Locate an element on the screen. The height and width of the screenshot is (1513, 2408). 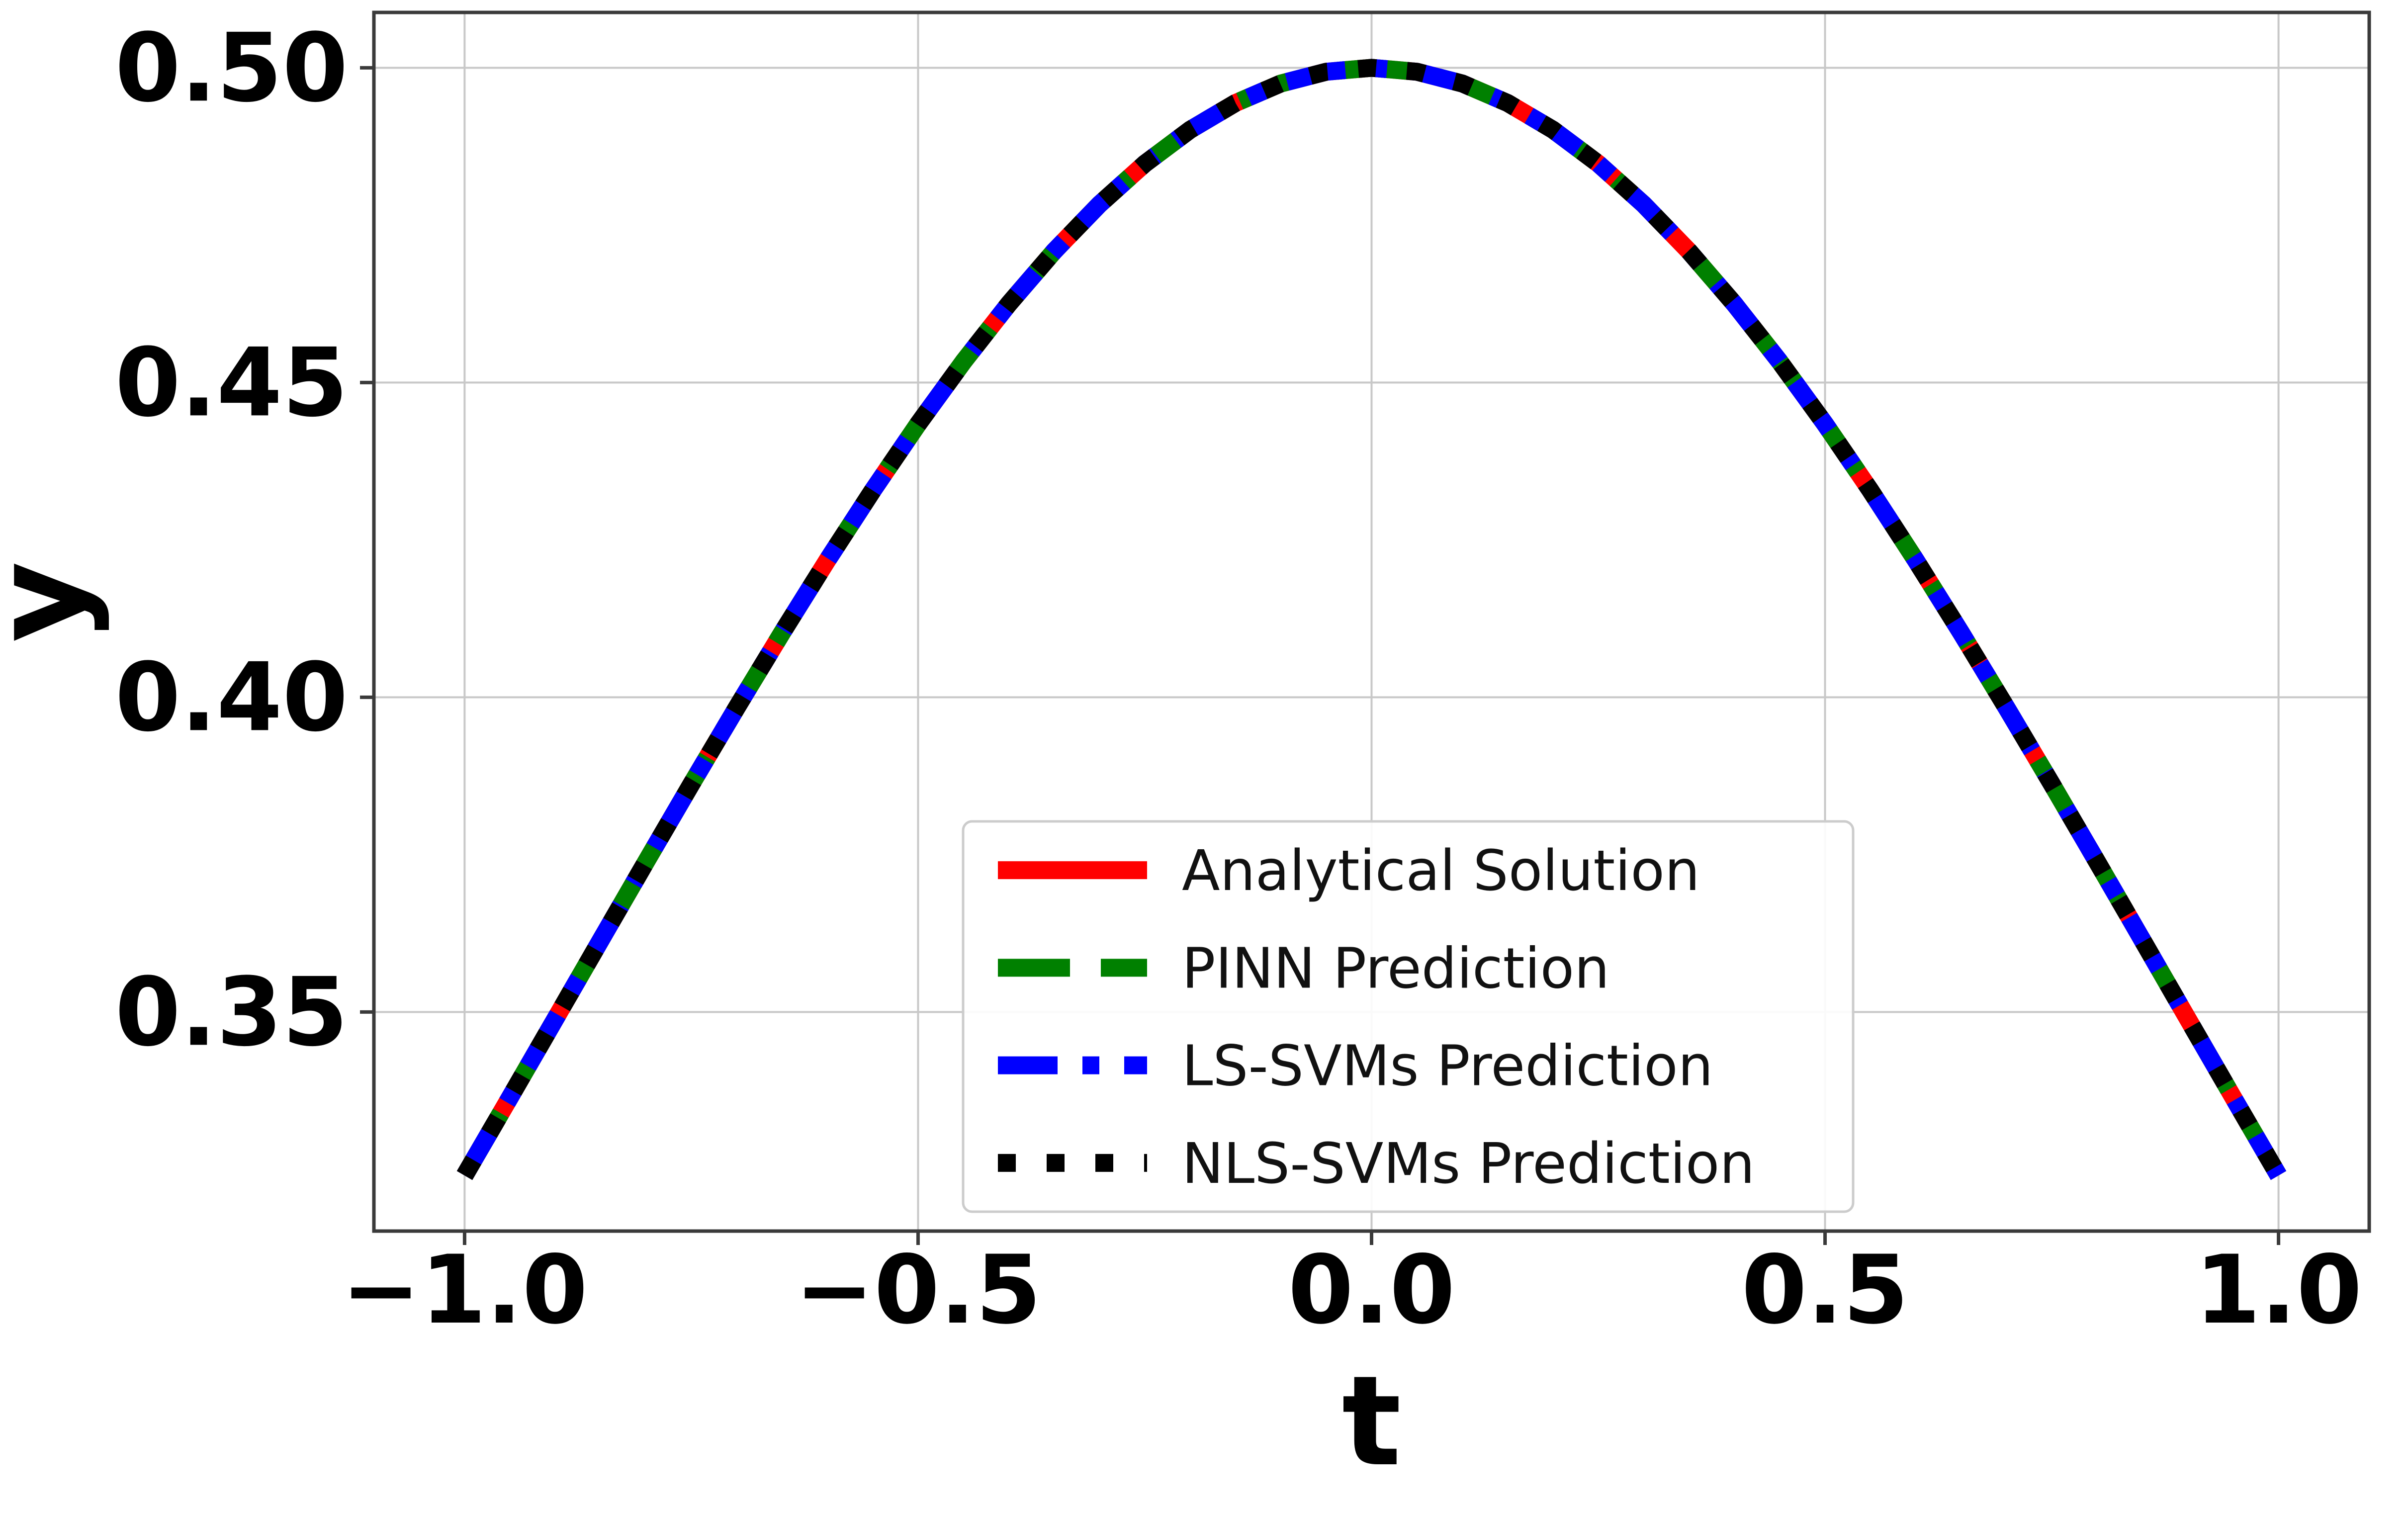
x-tick-label: 0.5 is located at coordinates (1825, 1290).